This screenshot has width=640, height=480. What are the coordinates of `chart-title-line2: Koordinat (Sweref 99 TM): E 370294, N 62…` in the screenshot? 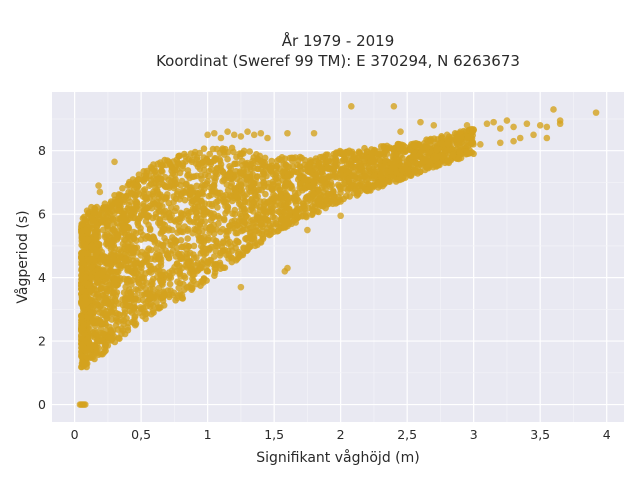 It's located at (338, 61).